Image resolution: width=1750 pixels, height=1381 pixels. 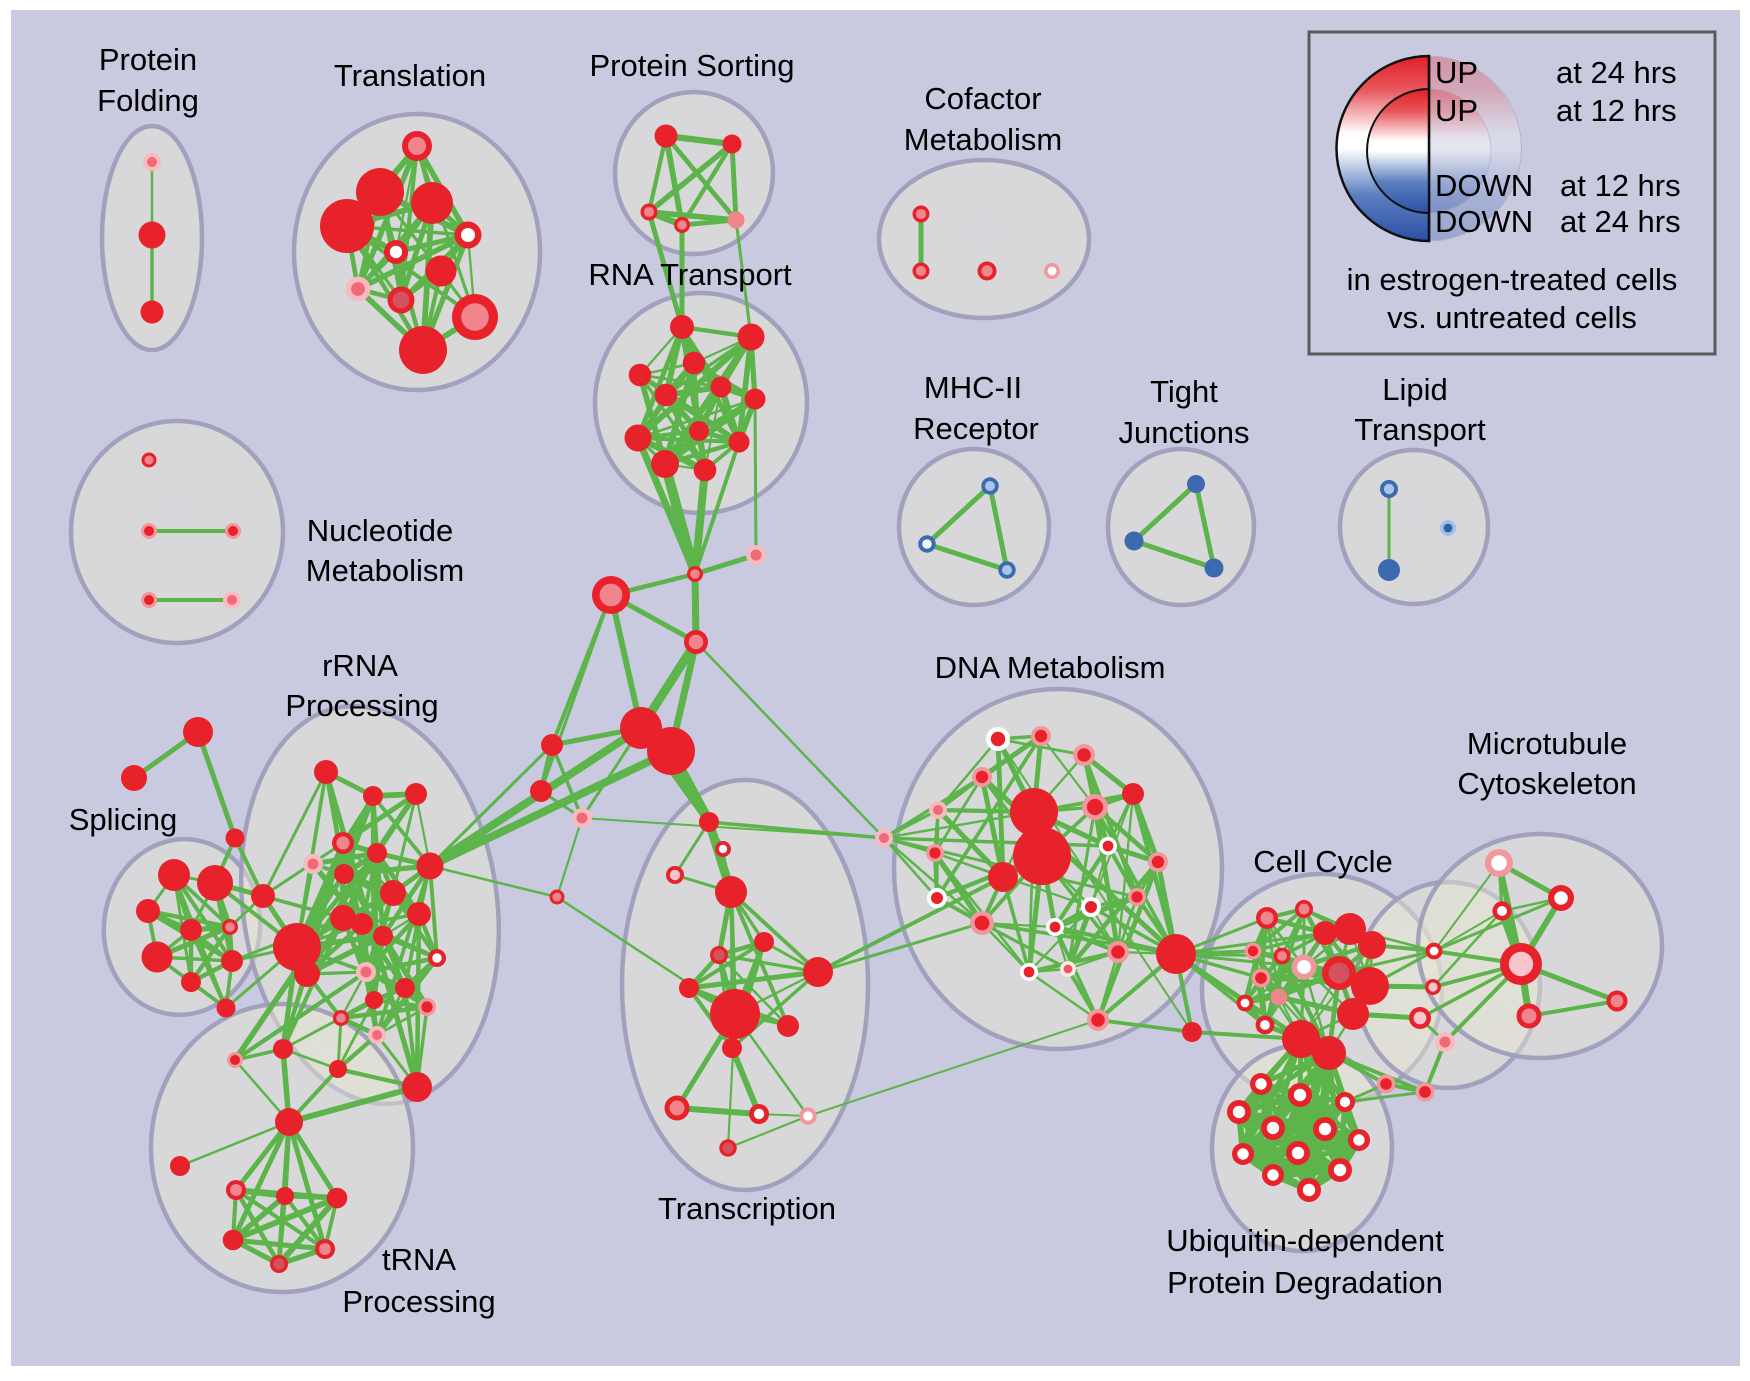 What do you see at coordinates (360, 665) in the screenshot?
I see `svg-text: rRNA` at bounding box center [360, 665].